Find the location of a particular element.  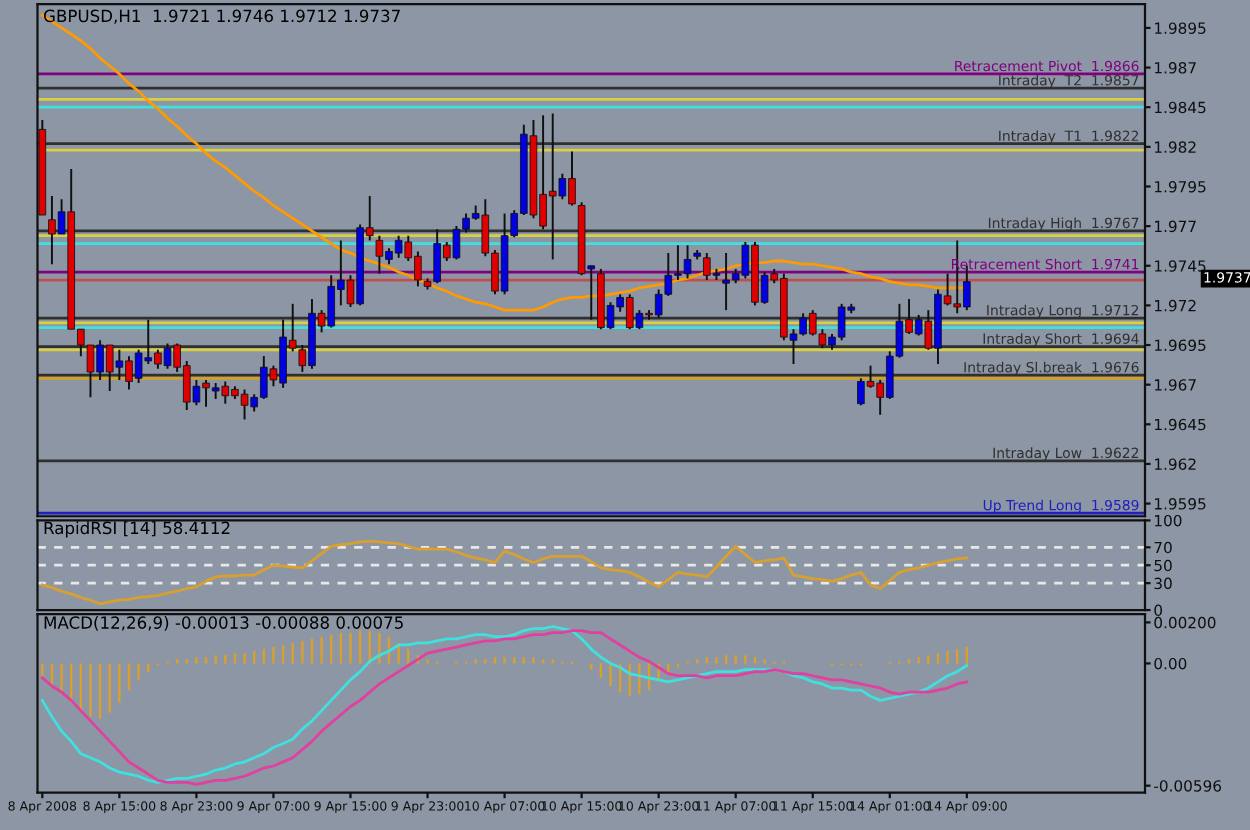

line-series is located at coordinates (504, 572).